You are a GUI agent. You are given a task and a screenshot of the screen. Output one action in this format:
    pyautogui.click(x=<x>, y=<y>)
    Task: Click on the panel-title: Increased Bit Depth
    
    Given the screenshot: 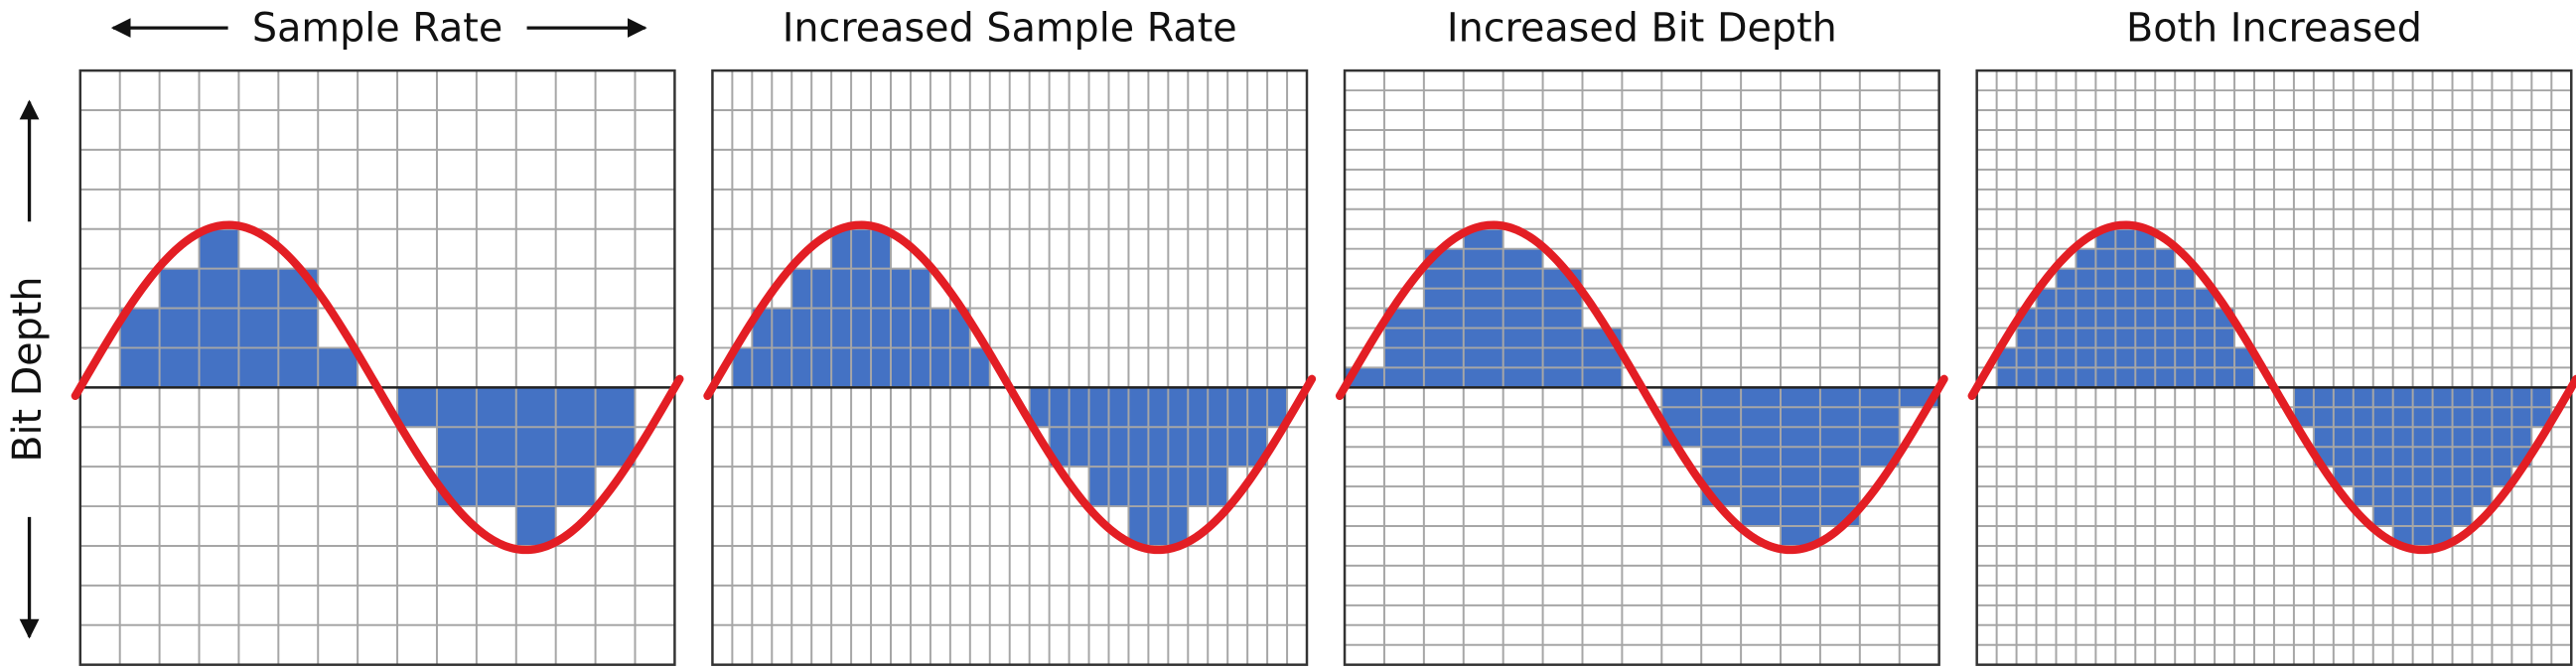 What is the action you would take?
    pyautogui.click(x=1642, y=28)
    